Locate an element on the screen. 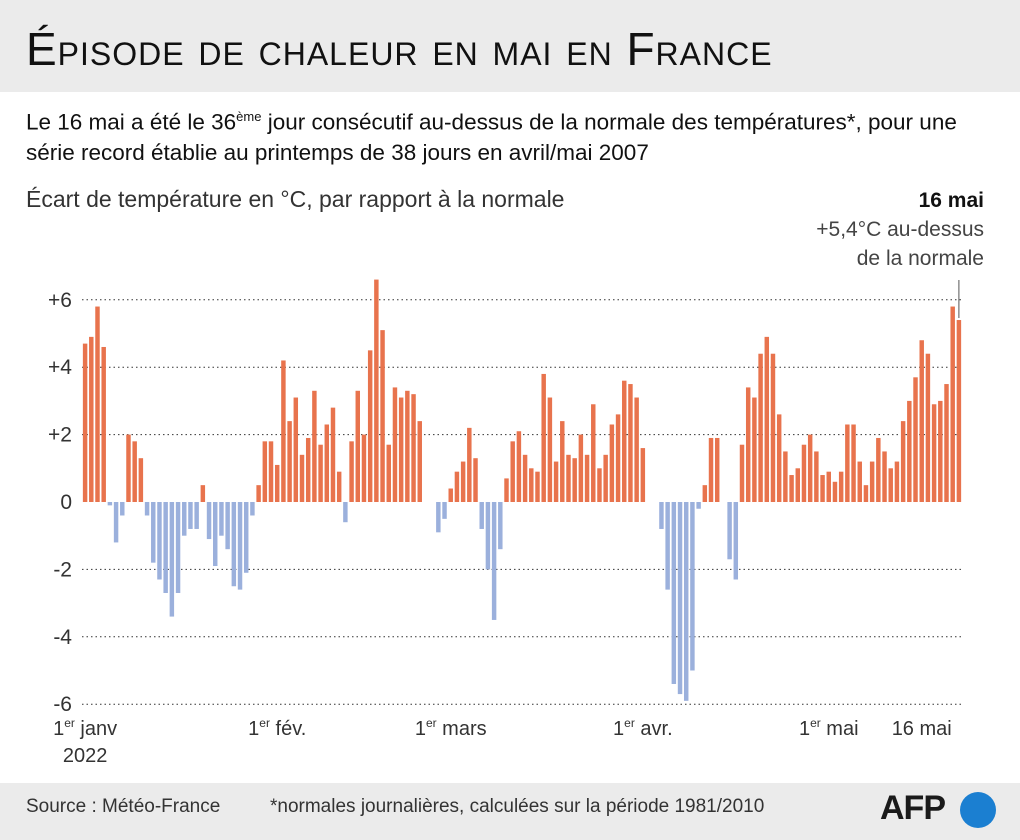 The height and width of the screenshot is (840, 1020). x-tick-label: 16 mai is located at coordinates (922, 729).